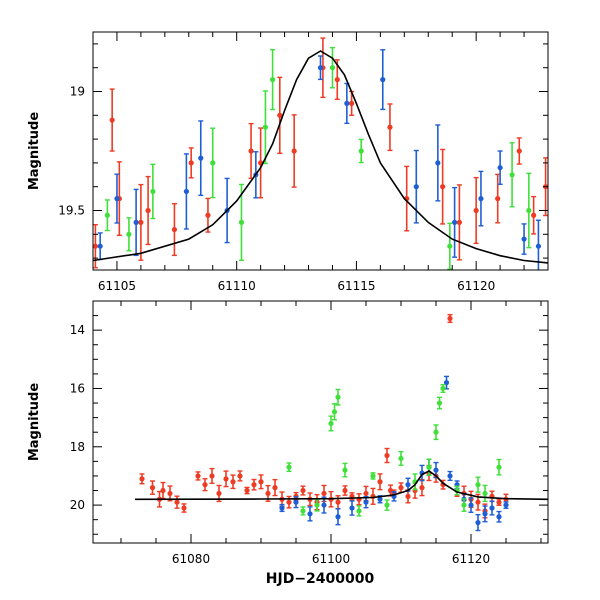 Image resolution: width=600 pixels, height=600 pixels. What do you see at coordinates (71, 211) in the screenshot?
I see `y-tick-label: 19.5` at bounding box center [71, 211].